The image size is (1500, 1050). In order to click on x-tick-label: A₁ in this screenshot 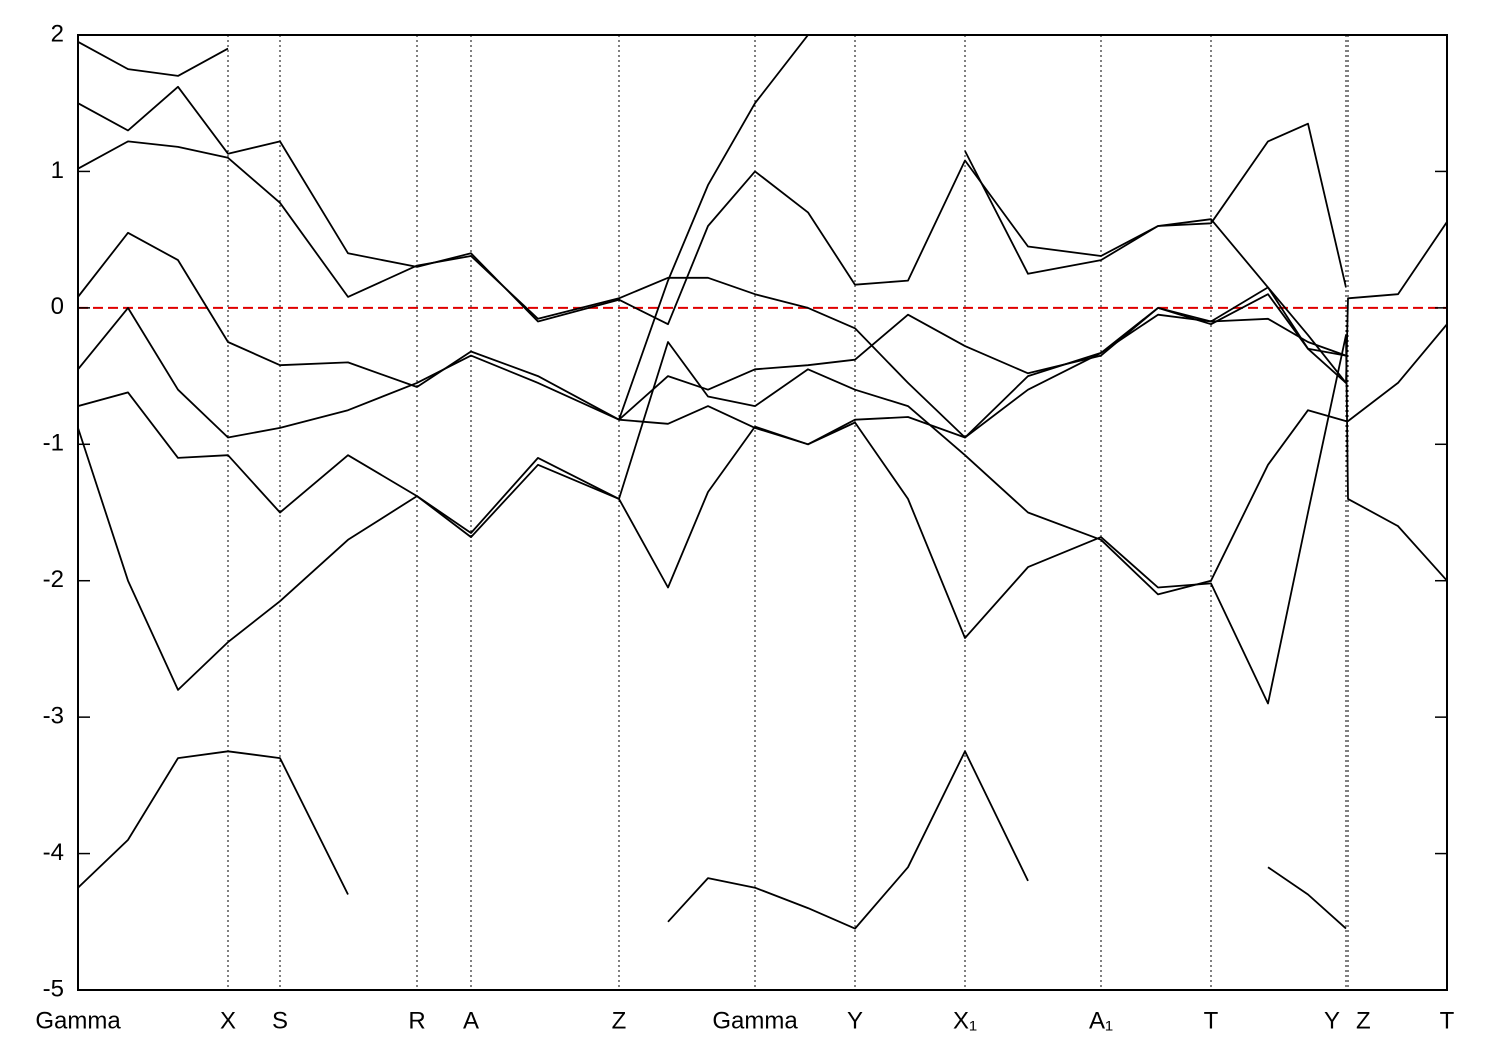, I will do `click(1101, 1020)`.